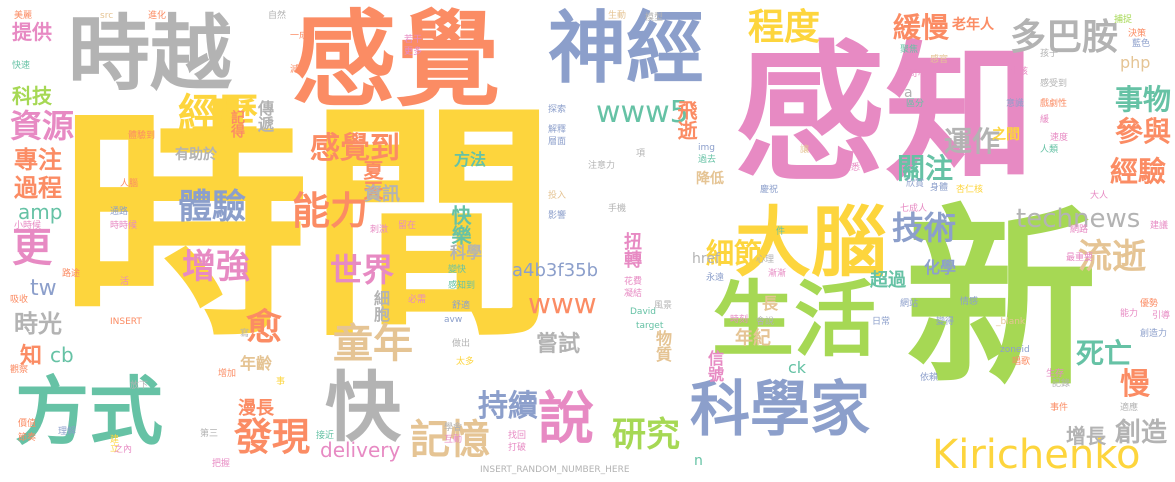 The width and height of the screenshot is (1175, 482). Describe the element at coordinates (272, 437) in the screenshot. I see `word-發現: 發現` at that location.